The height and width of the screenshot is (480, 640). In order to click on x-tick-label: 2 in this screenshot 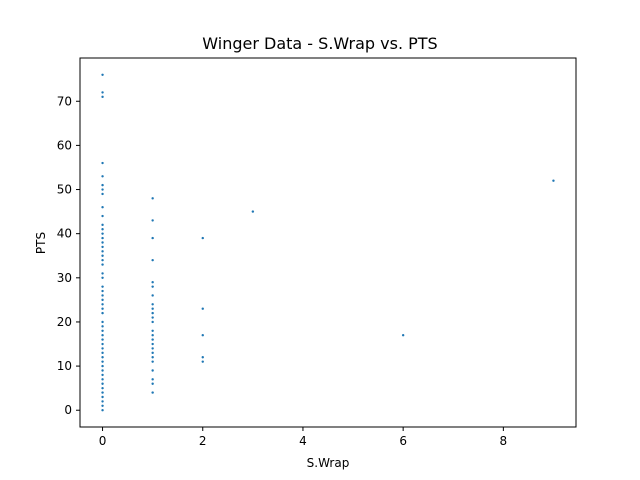, I will do `click(203, 441)`.